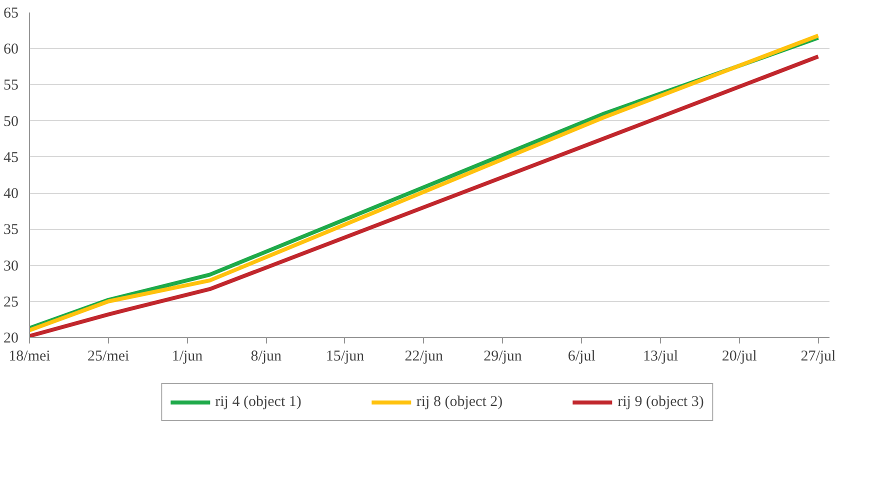 This screenshot has width=875, height=485. Describe the element at coordinates (188, 356) in the screenshot. I see `x-tick-label: 1/jun` at that location.